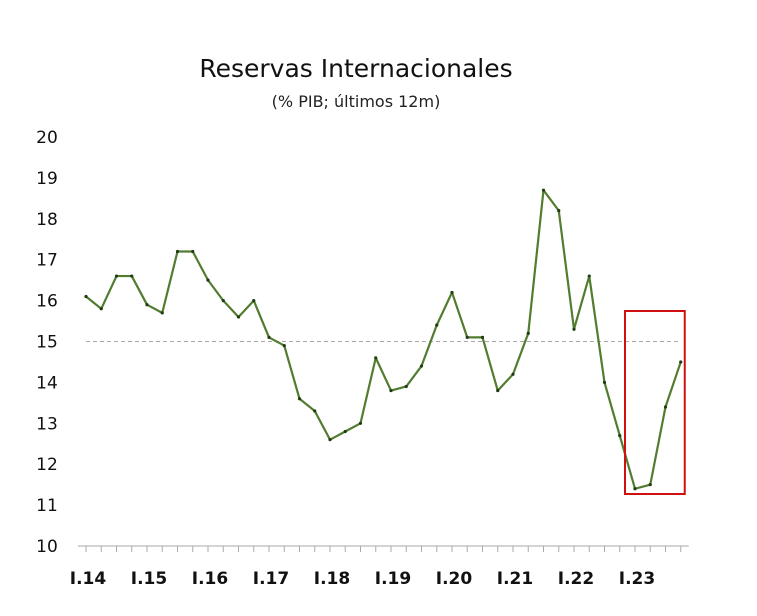 The height and width of the screenshot is (616, 757). What do you see at coordinates (47, 220) in the screenshot?
I see `y-tick-label: 18` at bounding box center [47, 220].